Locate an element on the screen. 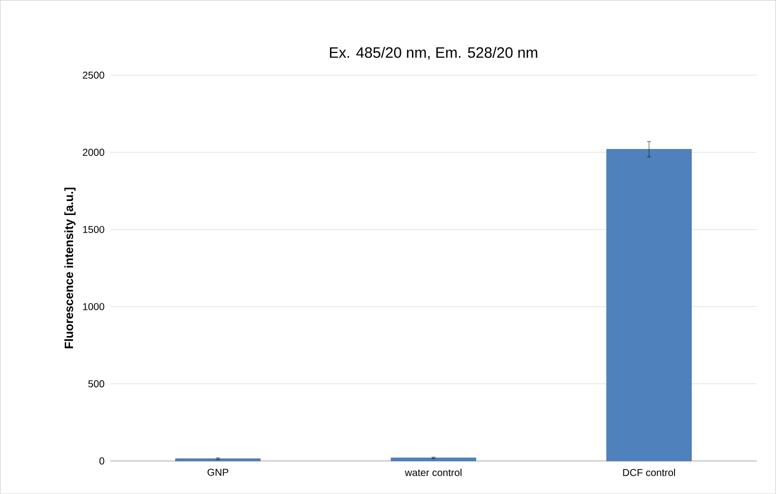  y-tick-label: 1500 is located at coordinates (93, 229).